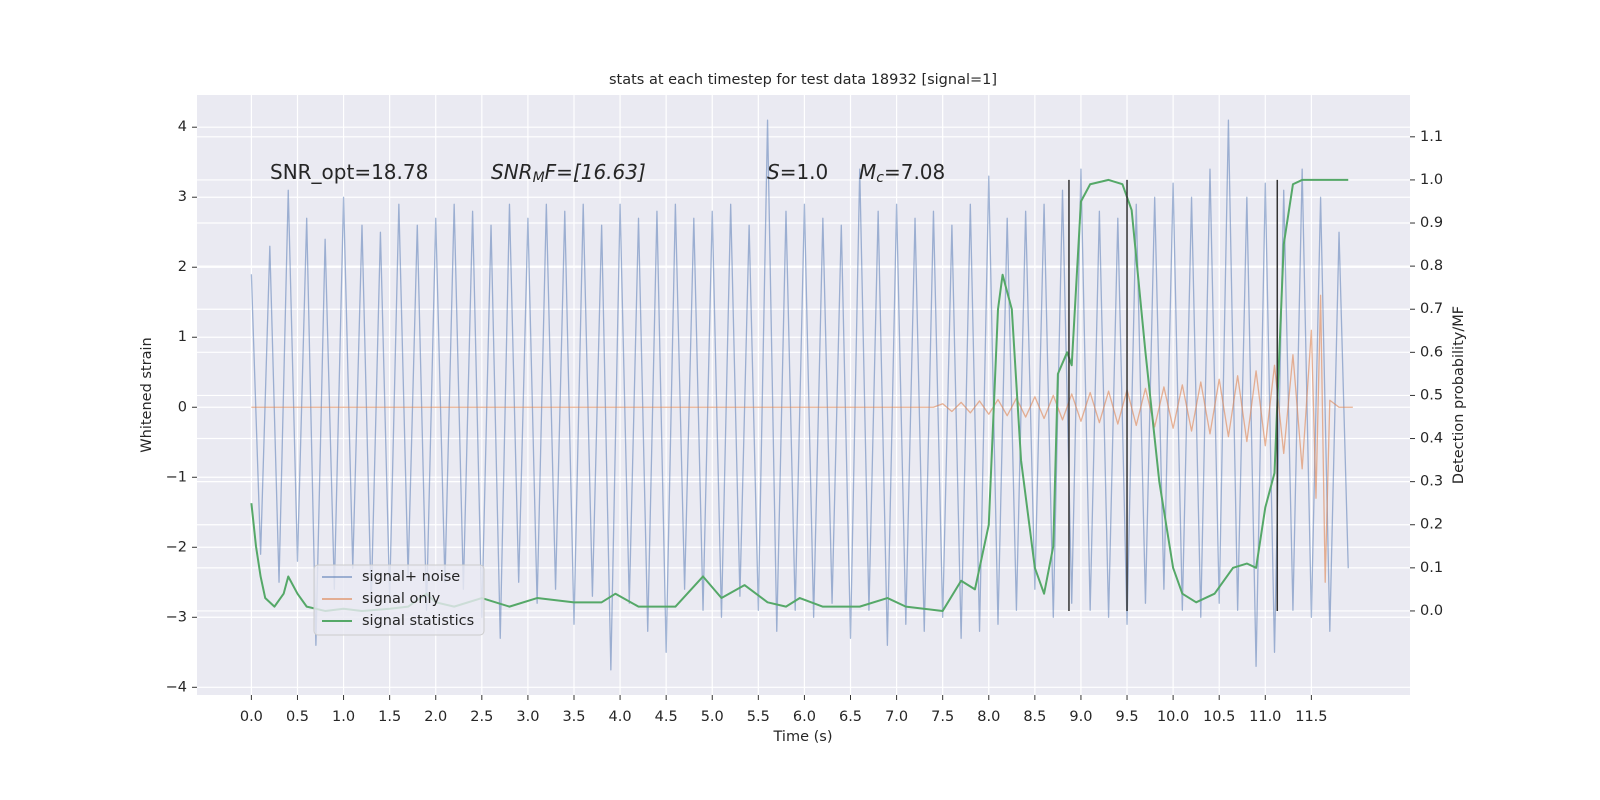 The width and height of the screenshot is (1600, 800). I want to click on x-tick-label: 2.0, so click(435, 717).